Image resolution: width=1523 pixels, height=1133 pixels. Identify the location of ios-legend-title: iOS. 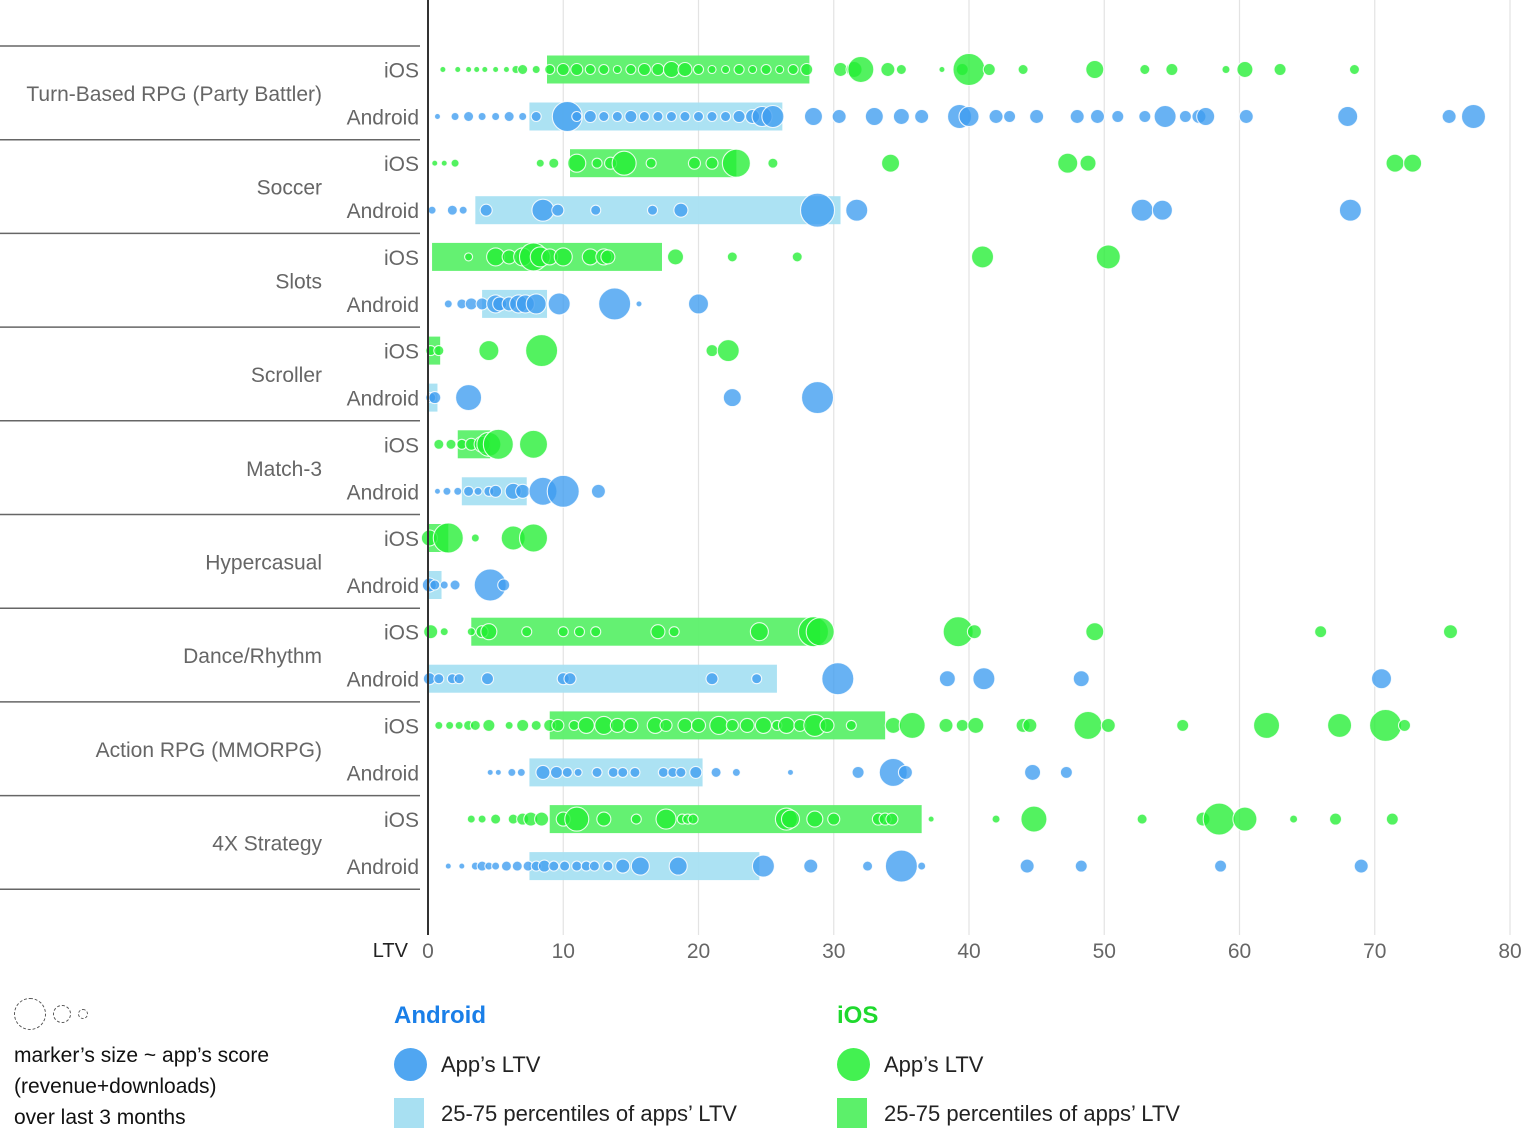
(858, 1015).